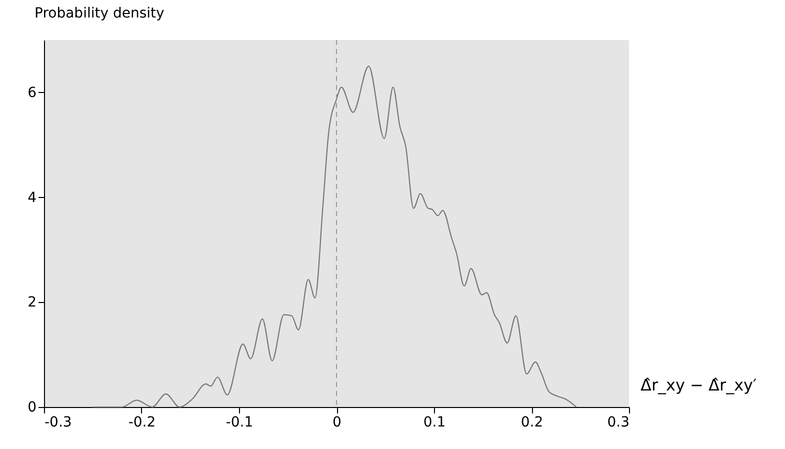 The width and height of the screenshot is (785, 449). What do you see at coordinates (532, 422) in the screenshot?
I see `x-tick-label: 0.2` at bounding box center [532, 422].